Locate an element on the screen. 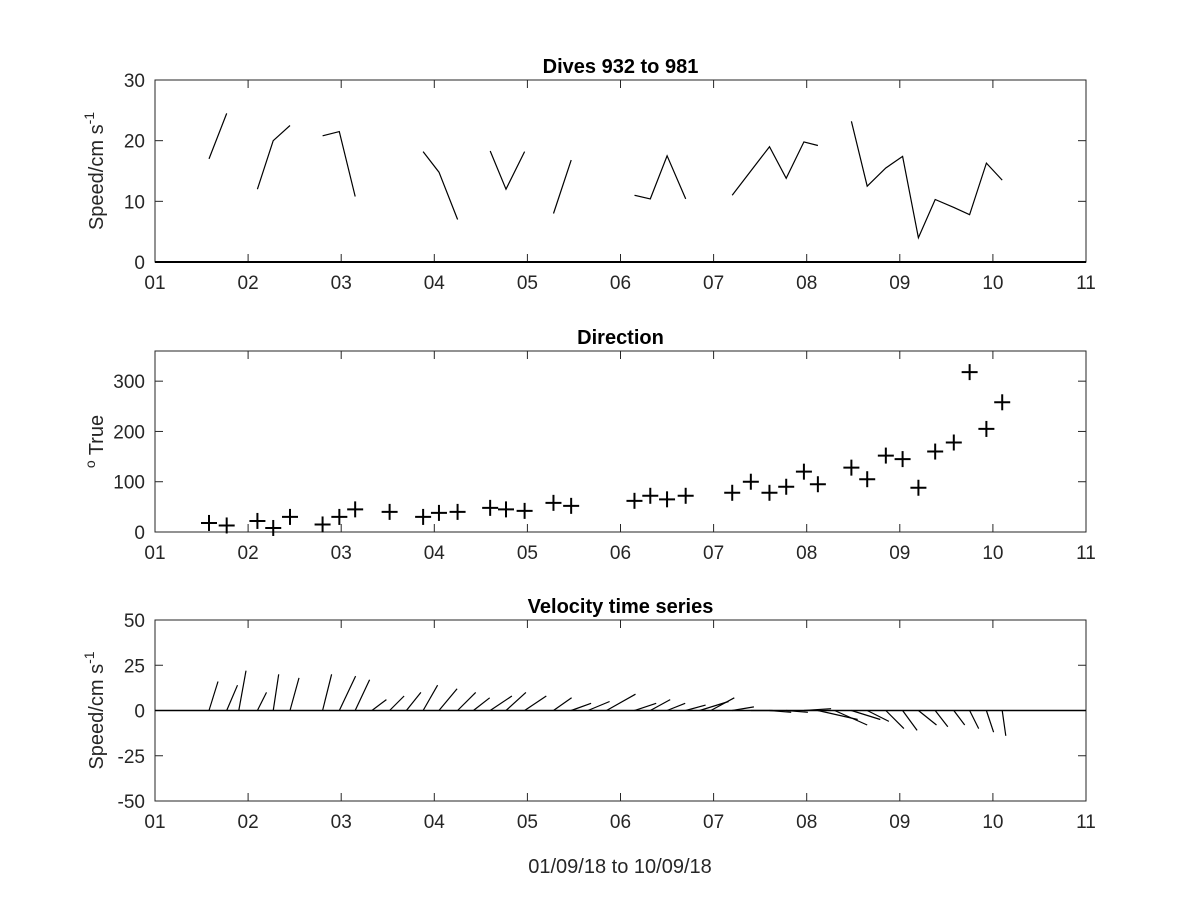  y-tick-label: -50 is located at coordinates (131, 802).